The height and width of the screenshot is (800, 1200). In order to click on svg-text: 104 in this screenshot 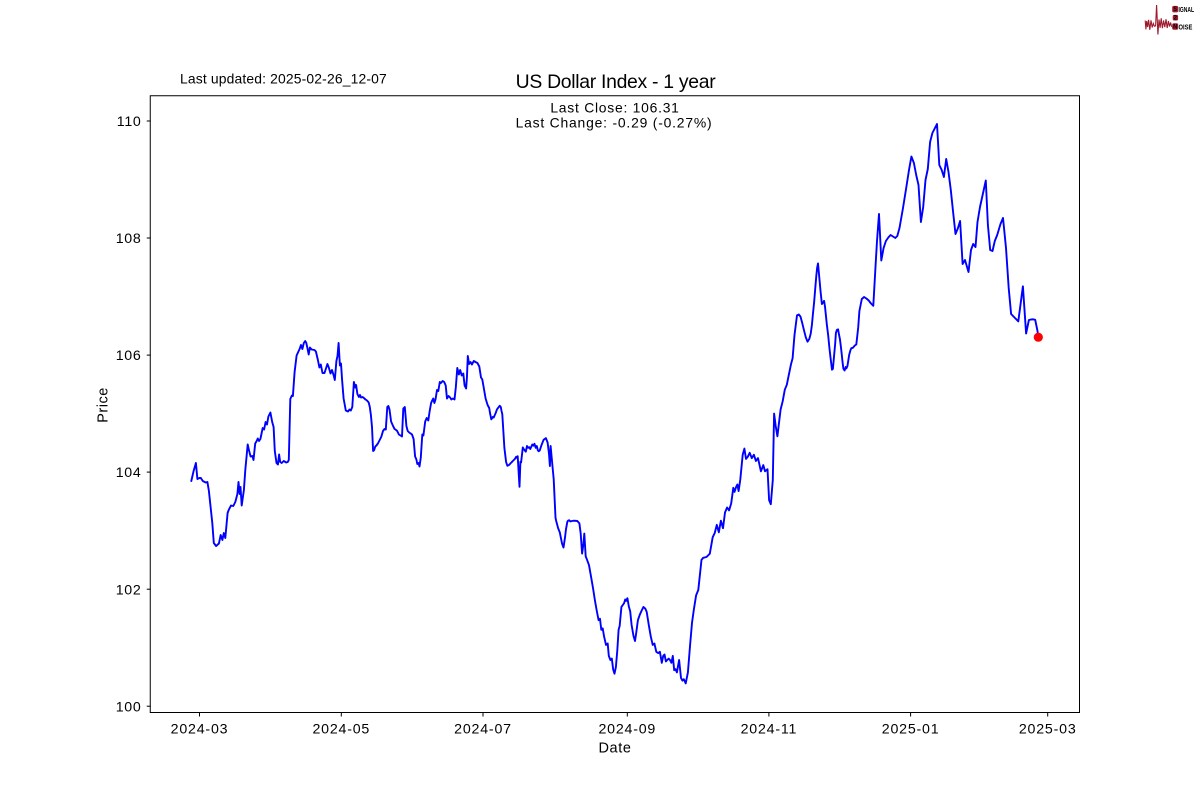, I will do `click(129, 473)`.